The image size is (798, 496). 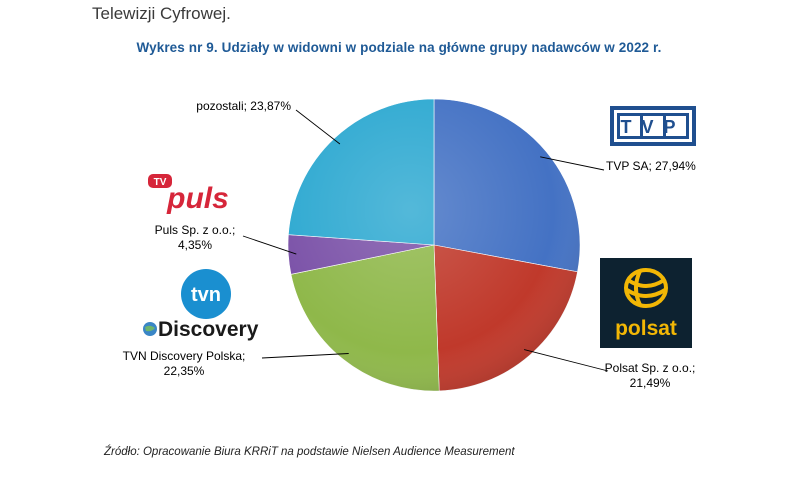 I want to click on slice-label-line: 4,35%, so click(x=195, y=245).